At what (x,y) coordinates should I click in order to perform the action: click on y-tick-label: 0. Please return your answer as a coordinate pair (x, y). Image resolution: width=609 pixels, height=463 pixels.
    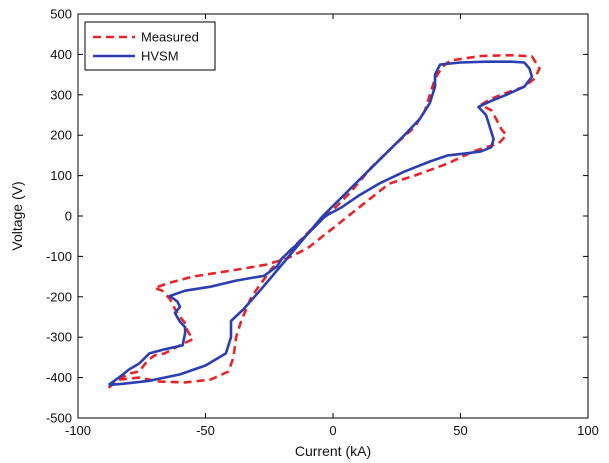
    Looking at the image, I should click on (68, 216).